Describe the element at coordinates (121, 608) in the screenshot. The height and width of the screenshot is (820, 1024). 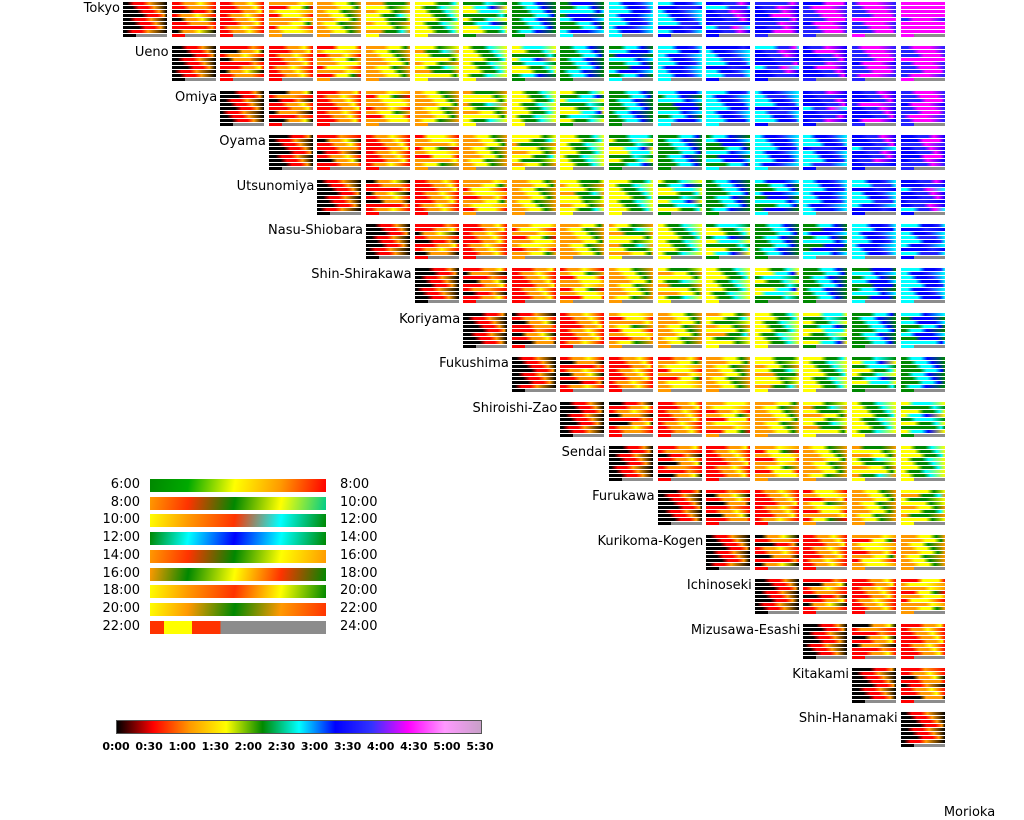
I see `legend-start-time: 20:00` at that location.